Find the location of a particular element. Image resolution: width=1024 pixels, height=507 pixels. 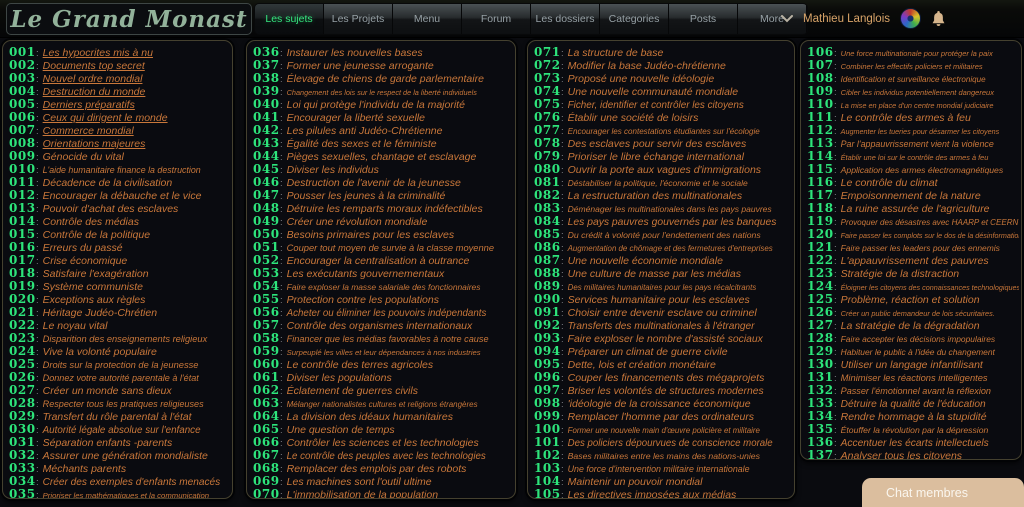

list-item: 007: Commerce mondial is located at coordinates (119, 130).